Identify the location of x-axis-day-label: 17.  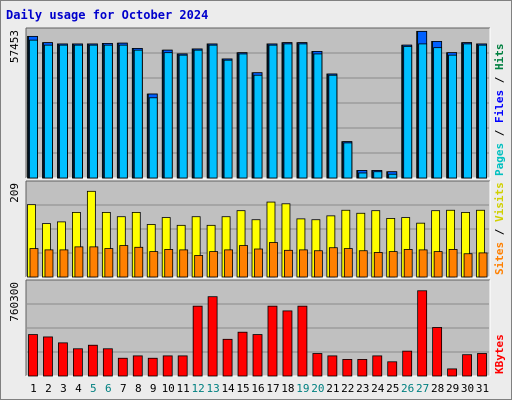
(272, 388).